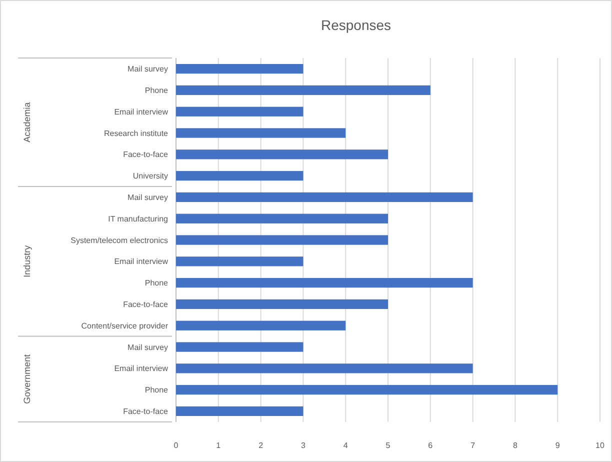  Describe the element at coordinates (345, 445) in the screenshot. I see `x-tick-label: 4` at that location.